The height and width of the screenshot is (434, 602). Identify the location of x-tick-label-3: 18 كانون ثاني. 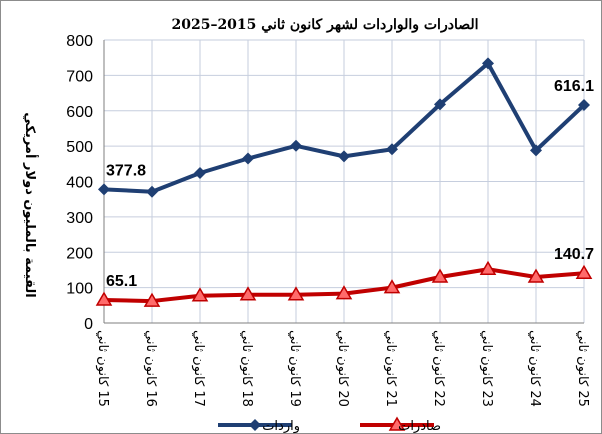
(246, 368).